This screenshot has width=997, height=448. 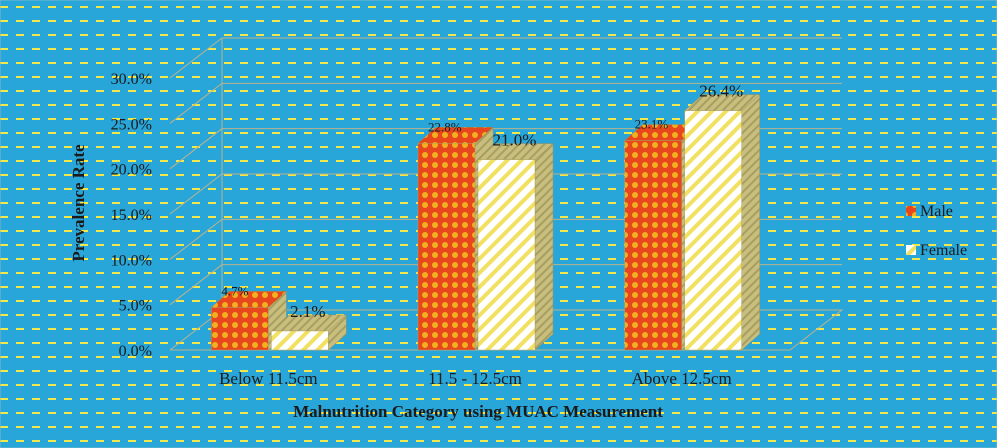 I want to click on x-axis-ticks: Below 11.5cm 11.5 - 12.5cm Above 12.5cm, so click(x=475, y=378).